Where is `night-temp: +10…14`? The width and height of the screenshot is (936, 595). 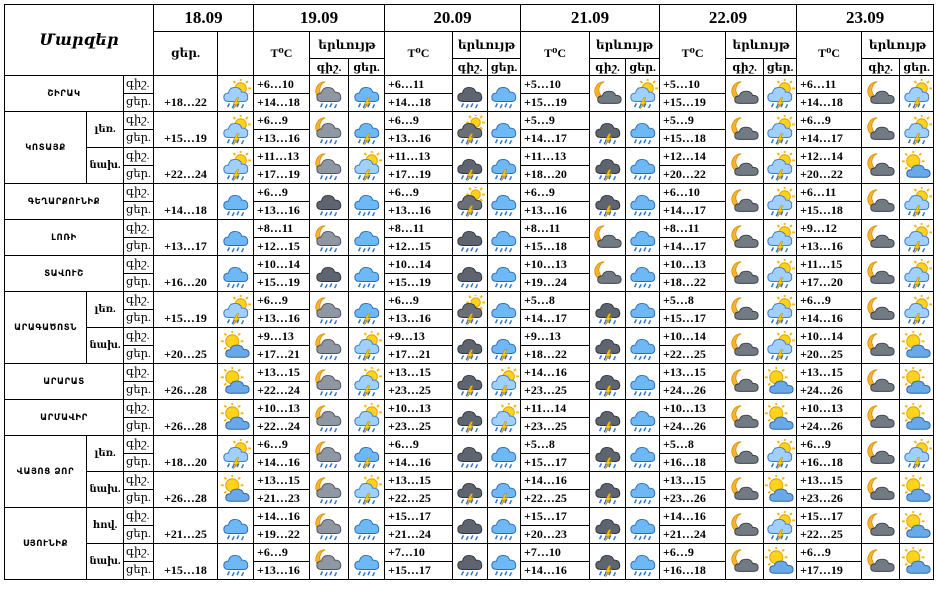 night-temp: +10…14 is located at coordinates (693, 336).